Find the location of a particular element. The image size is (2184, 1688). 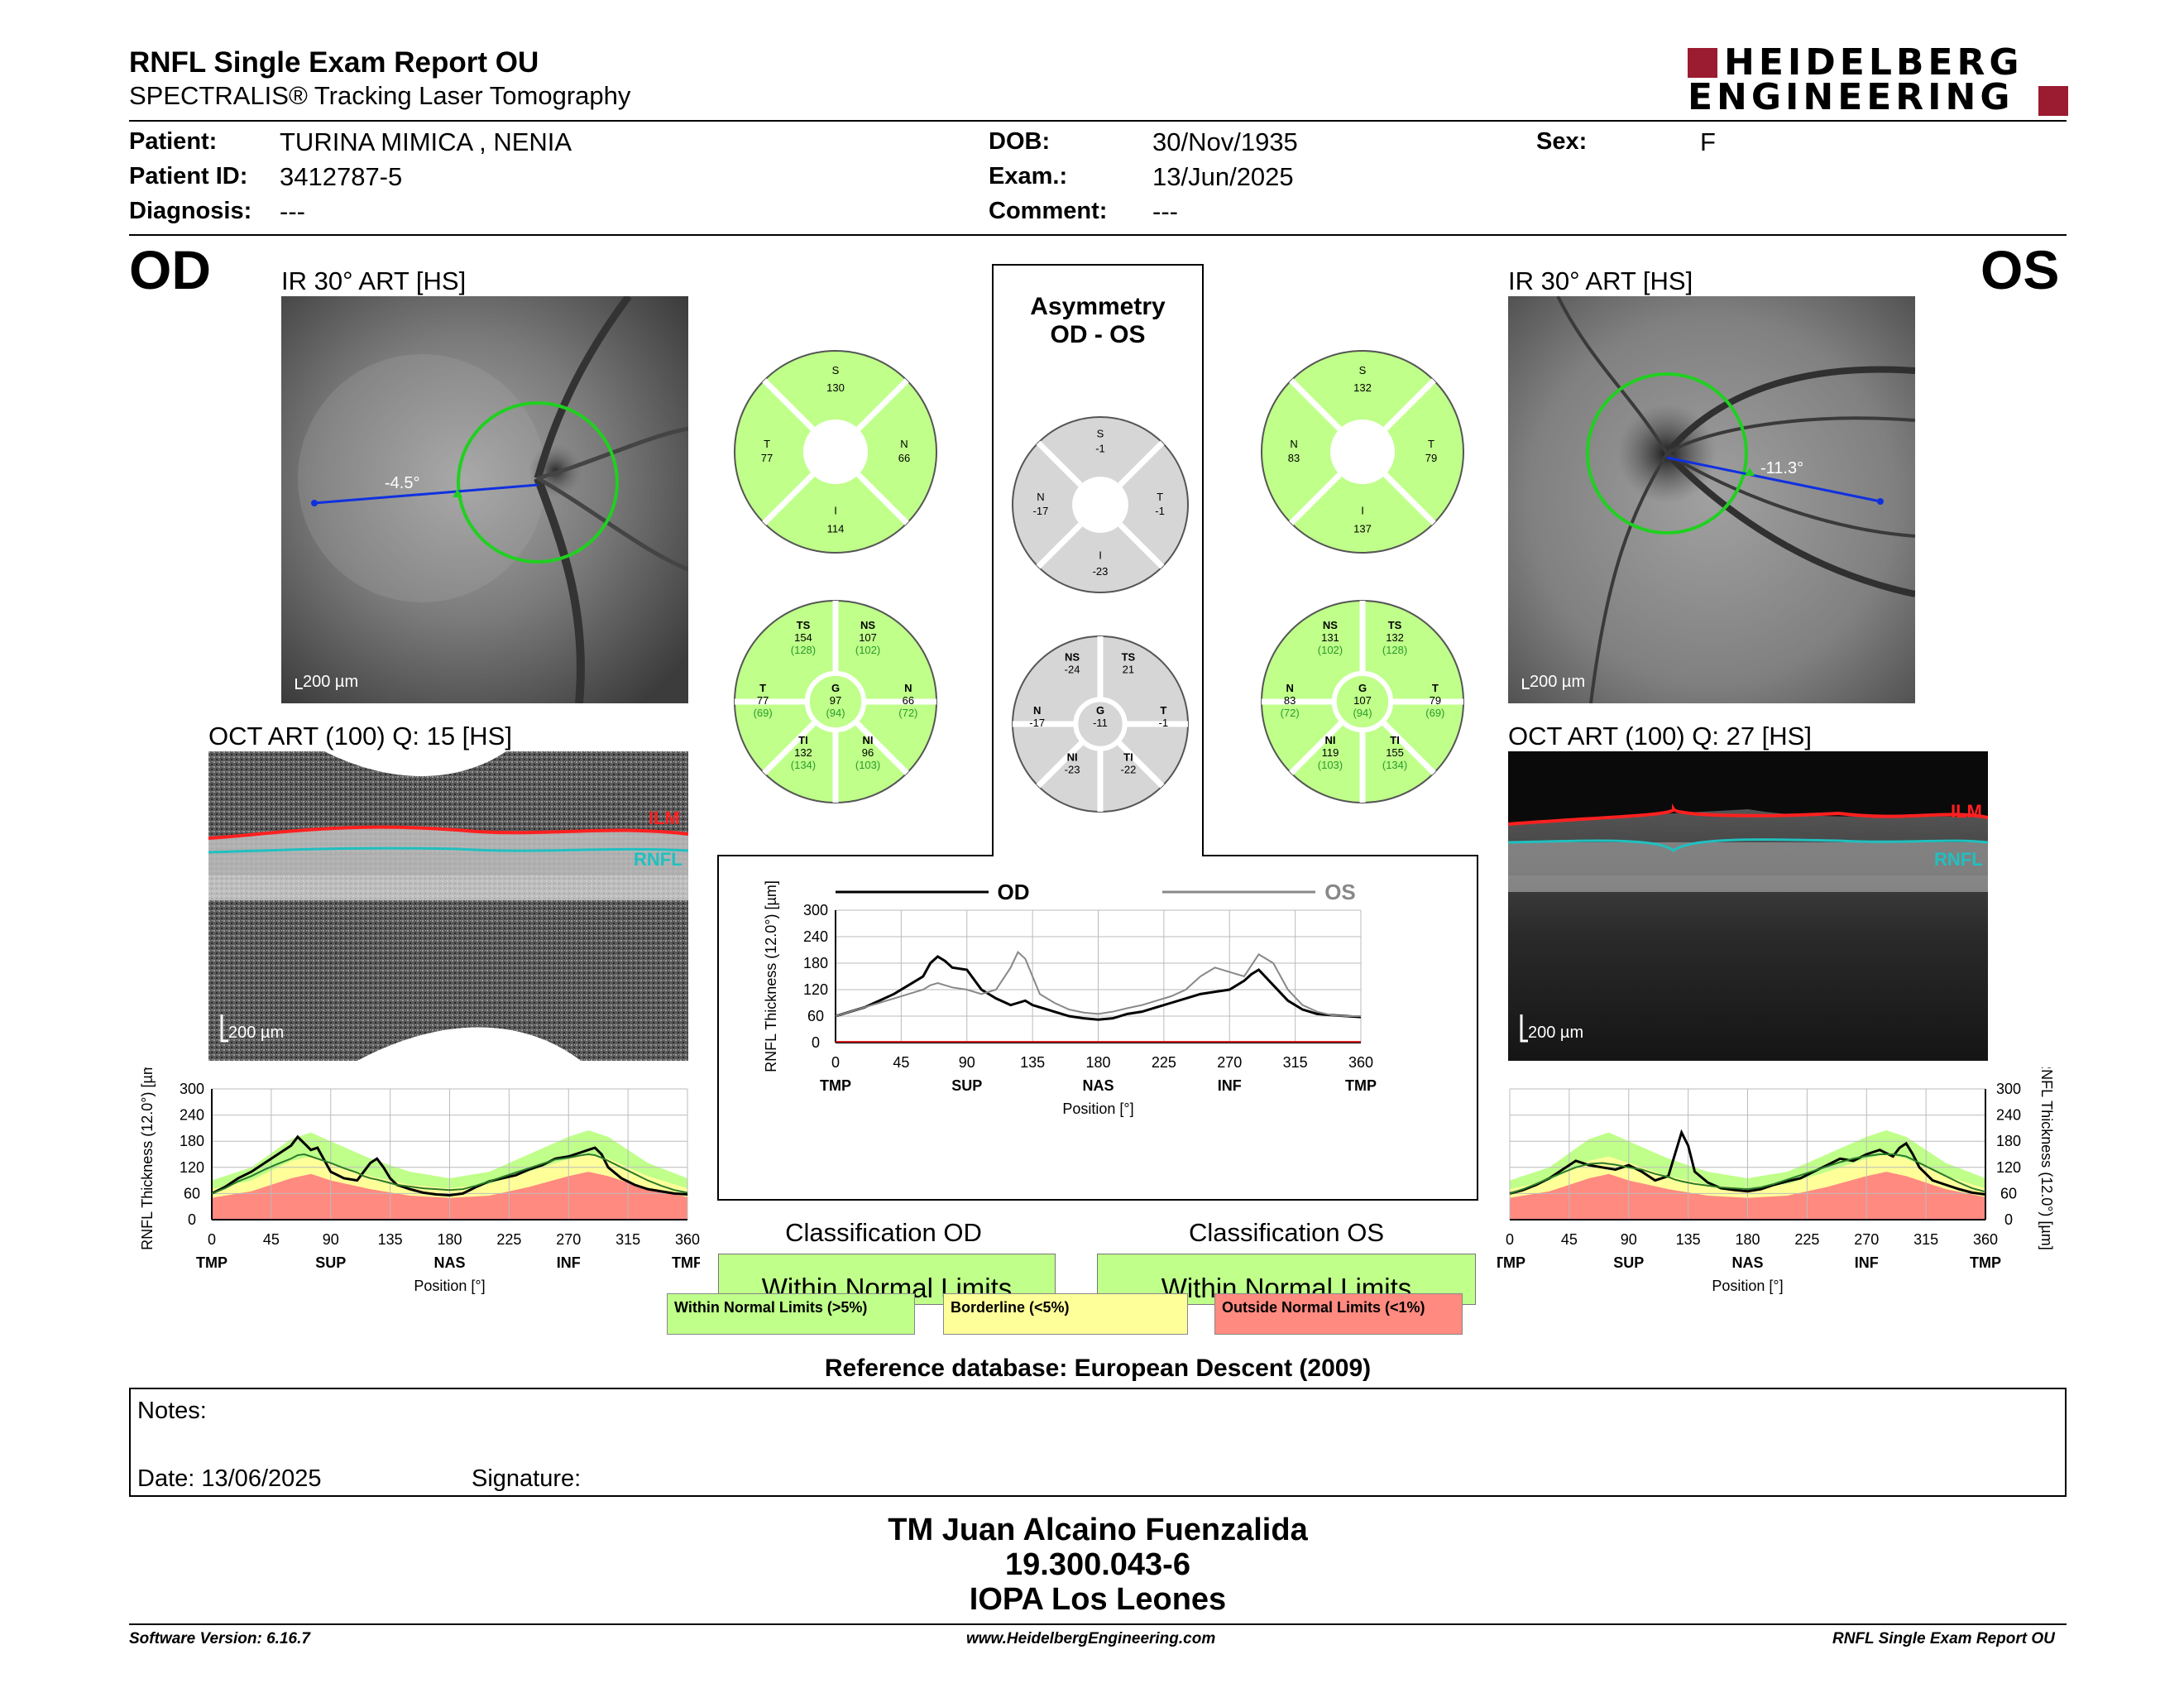

ref-ti: (134) is located at coordinates (803, 765).